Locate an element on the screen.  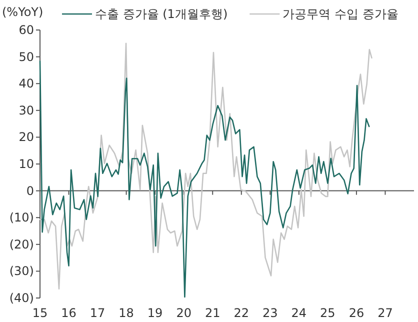
y-tick-label: (30) is located at coordinates (21, 271).